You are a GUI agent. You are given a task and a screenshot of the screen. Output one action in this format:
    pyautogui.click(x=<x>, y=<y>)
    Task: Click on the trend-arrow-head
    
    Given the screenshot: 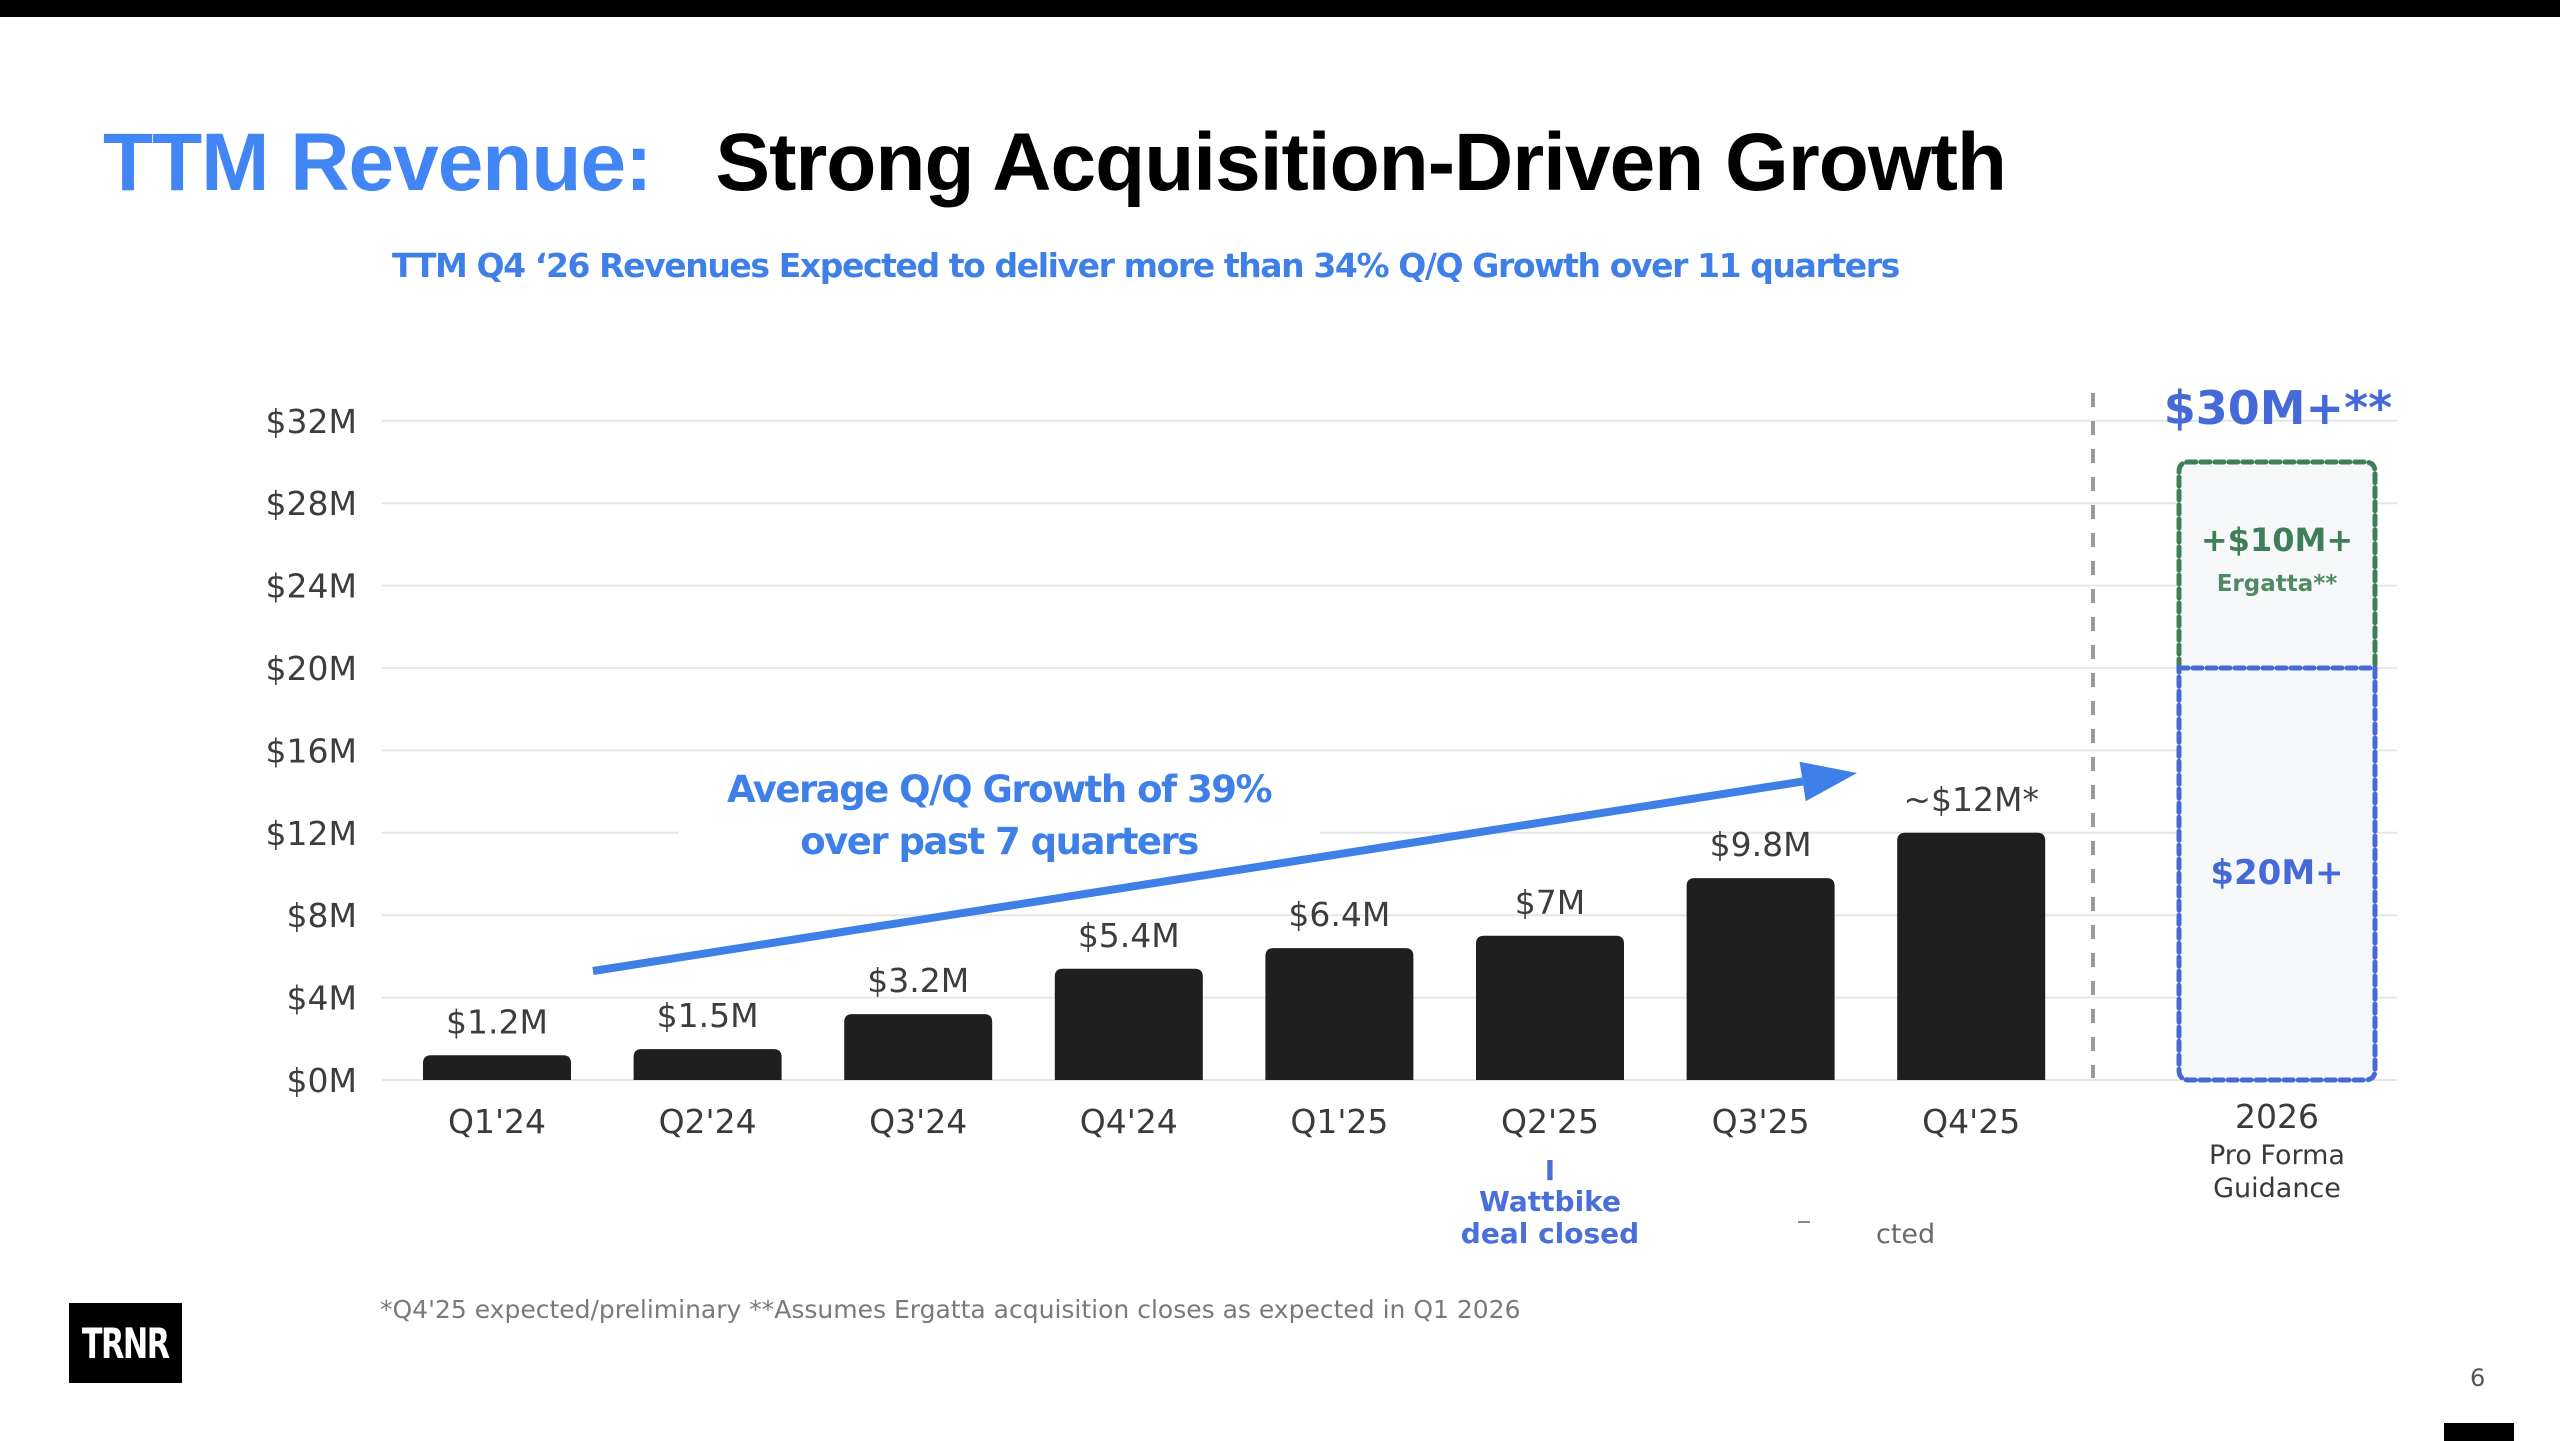 What is the action you would take?
    pyautogui.click(x=1828, y=781)
    